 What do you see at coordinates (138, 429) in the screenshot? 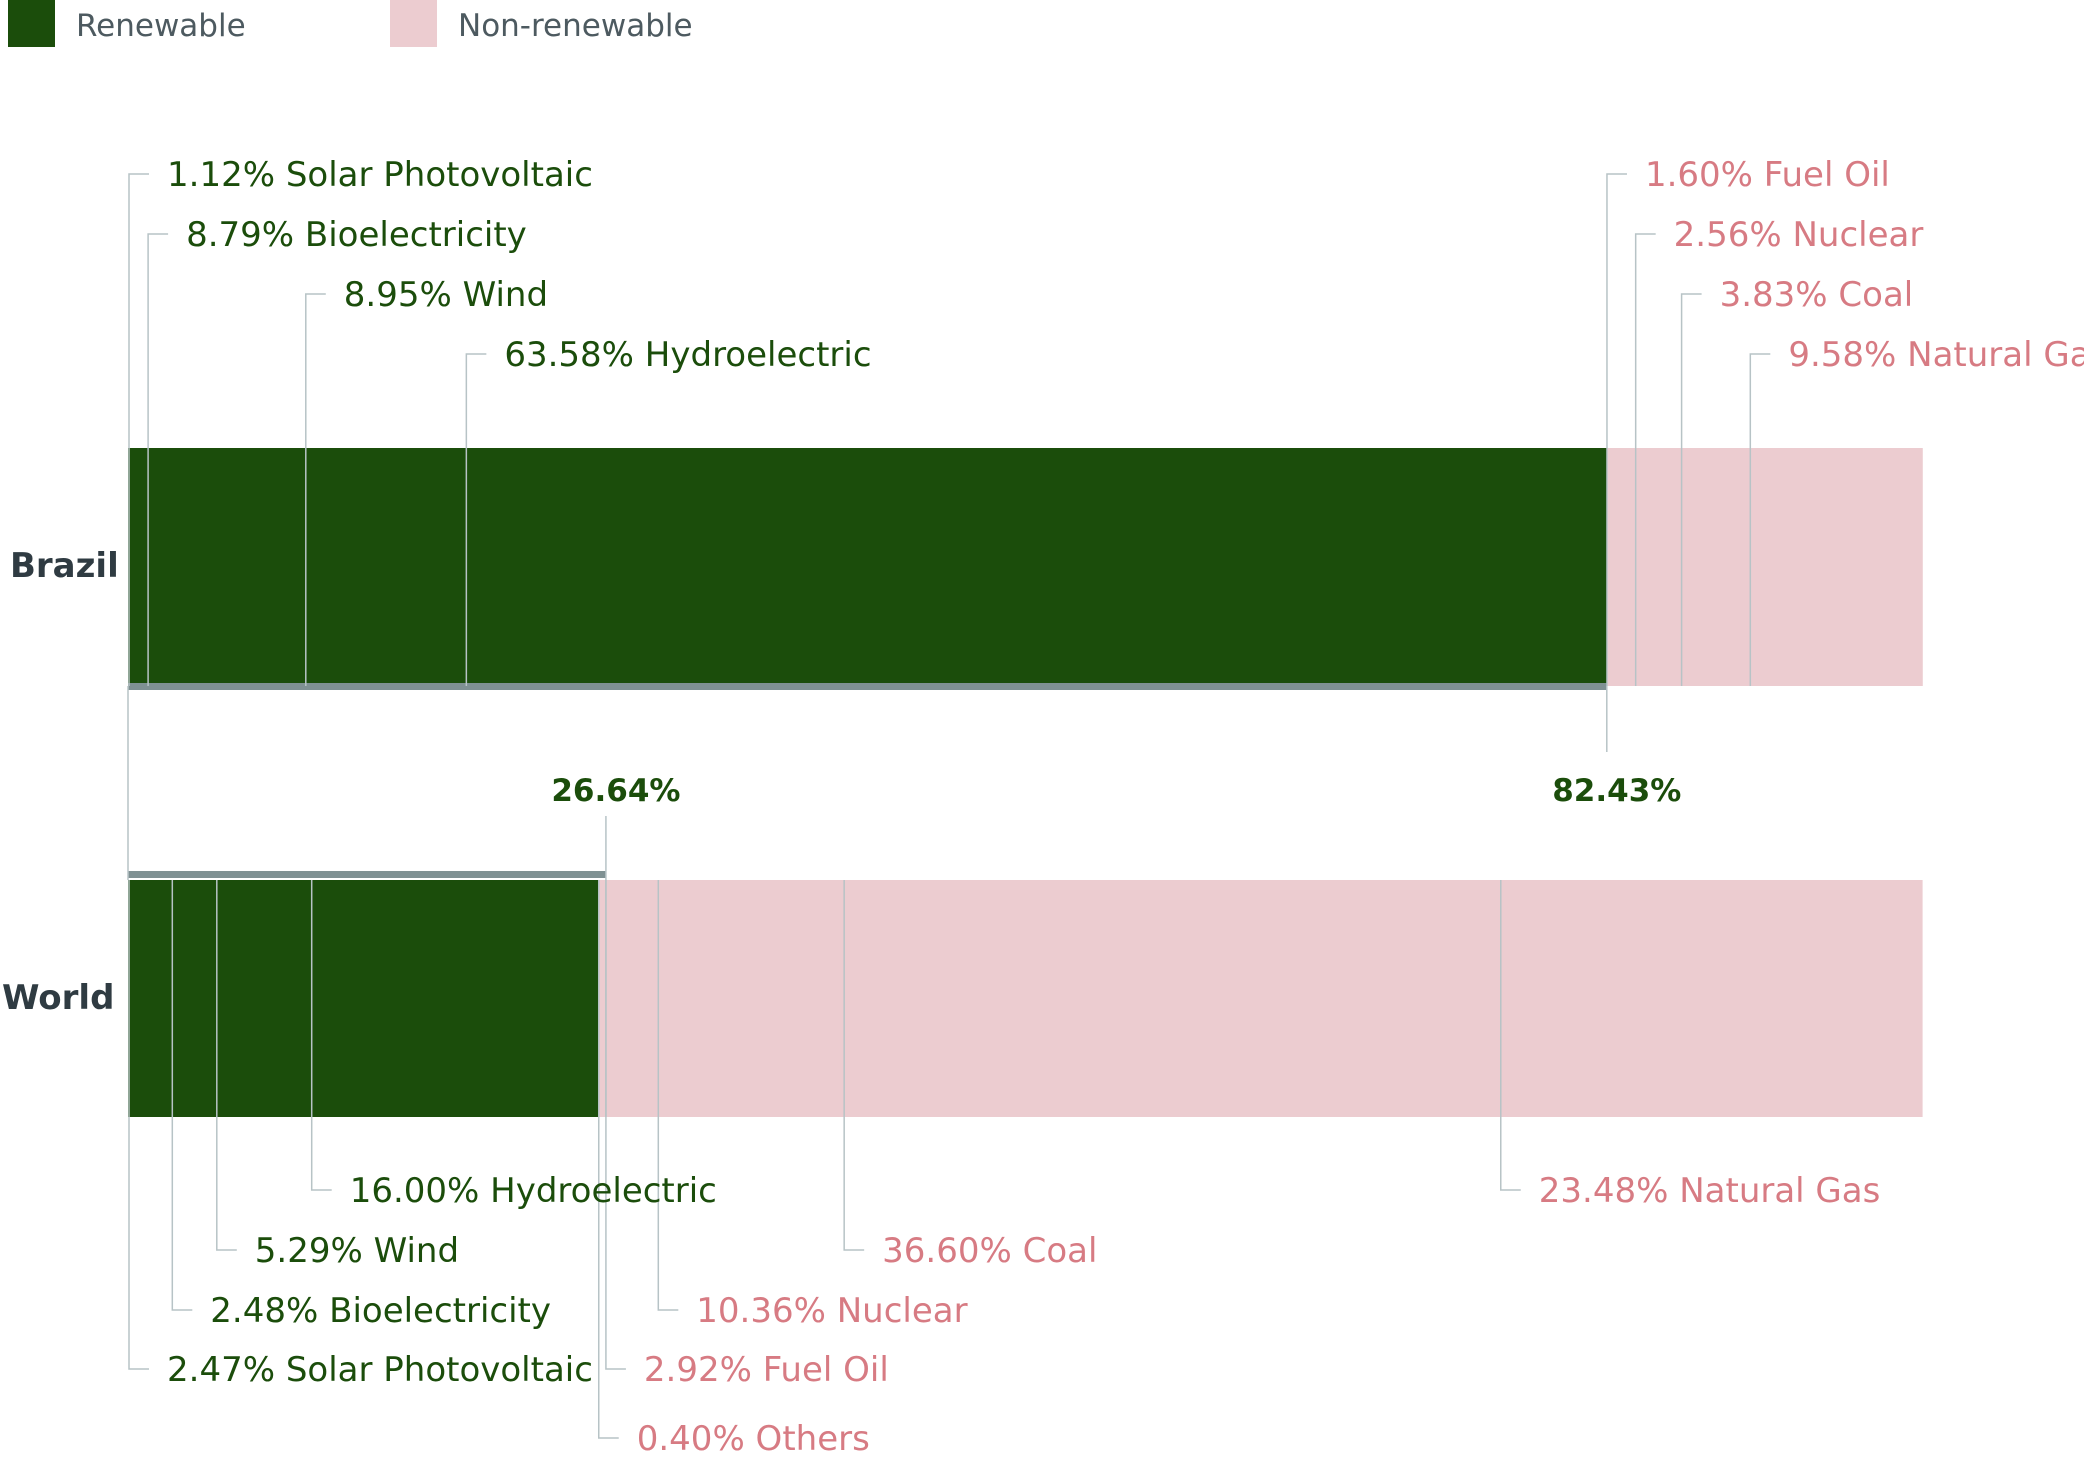
I see `leader-line-brazil-1-12-solar-photovoltaic` at bounding box center [138, 429].